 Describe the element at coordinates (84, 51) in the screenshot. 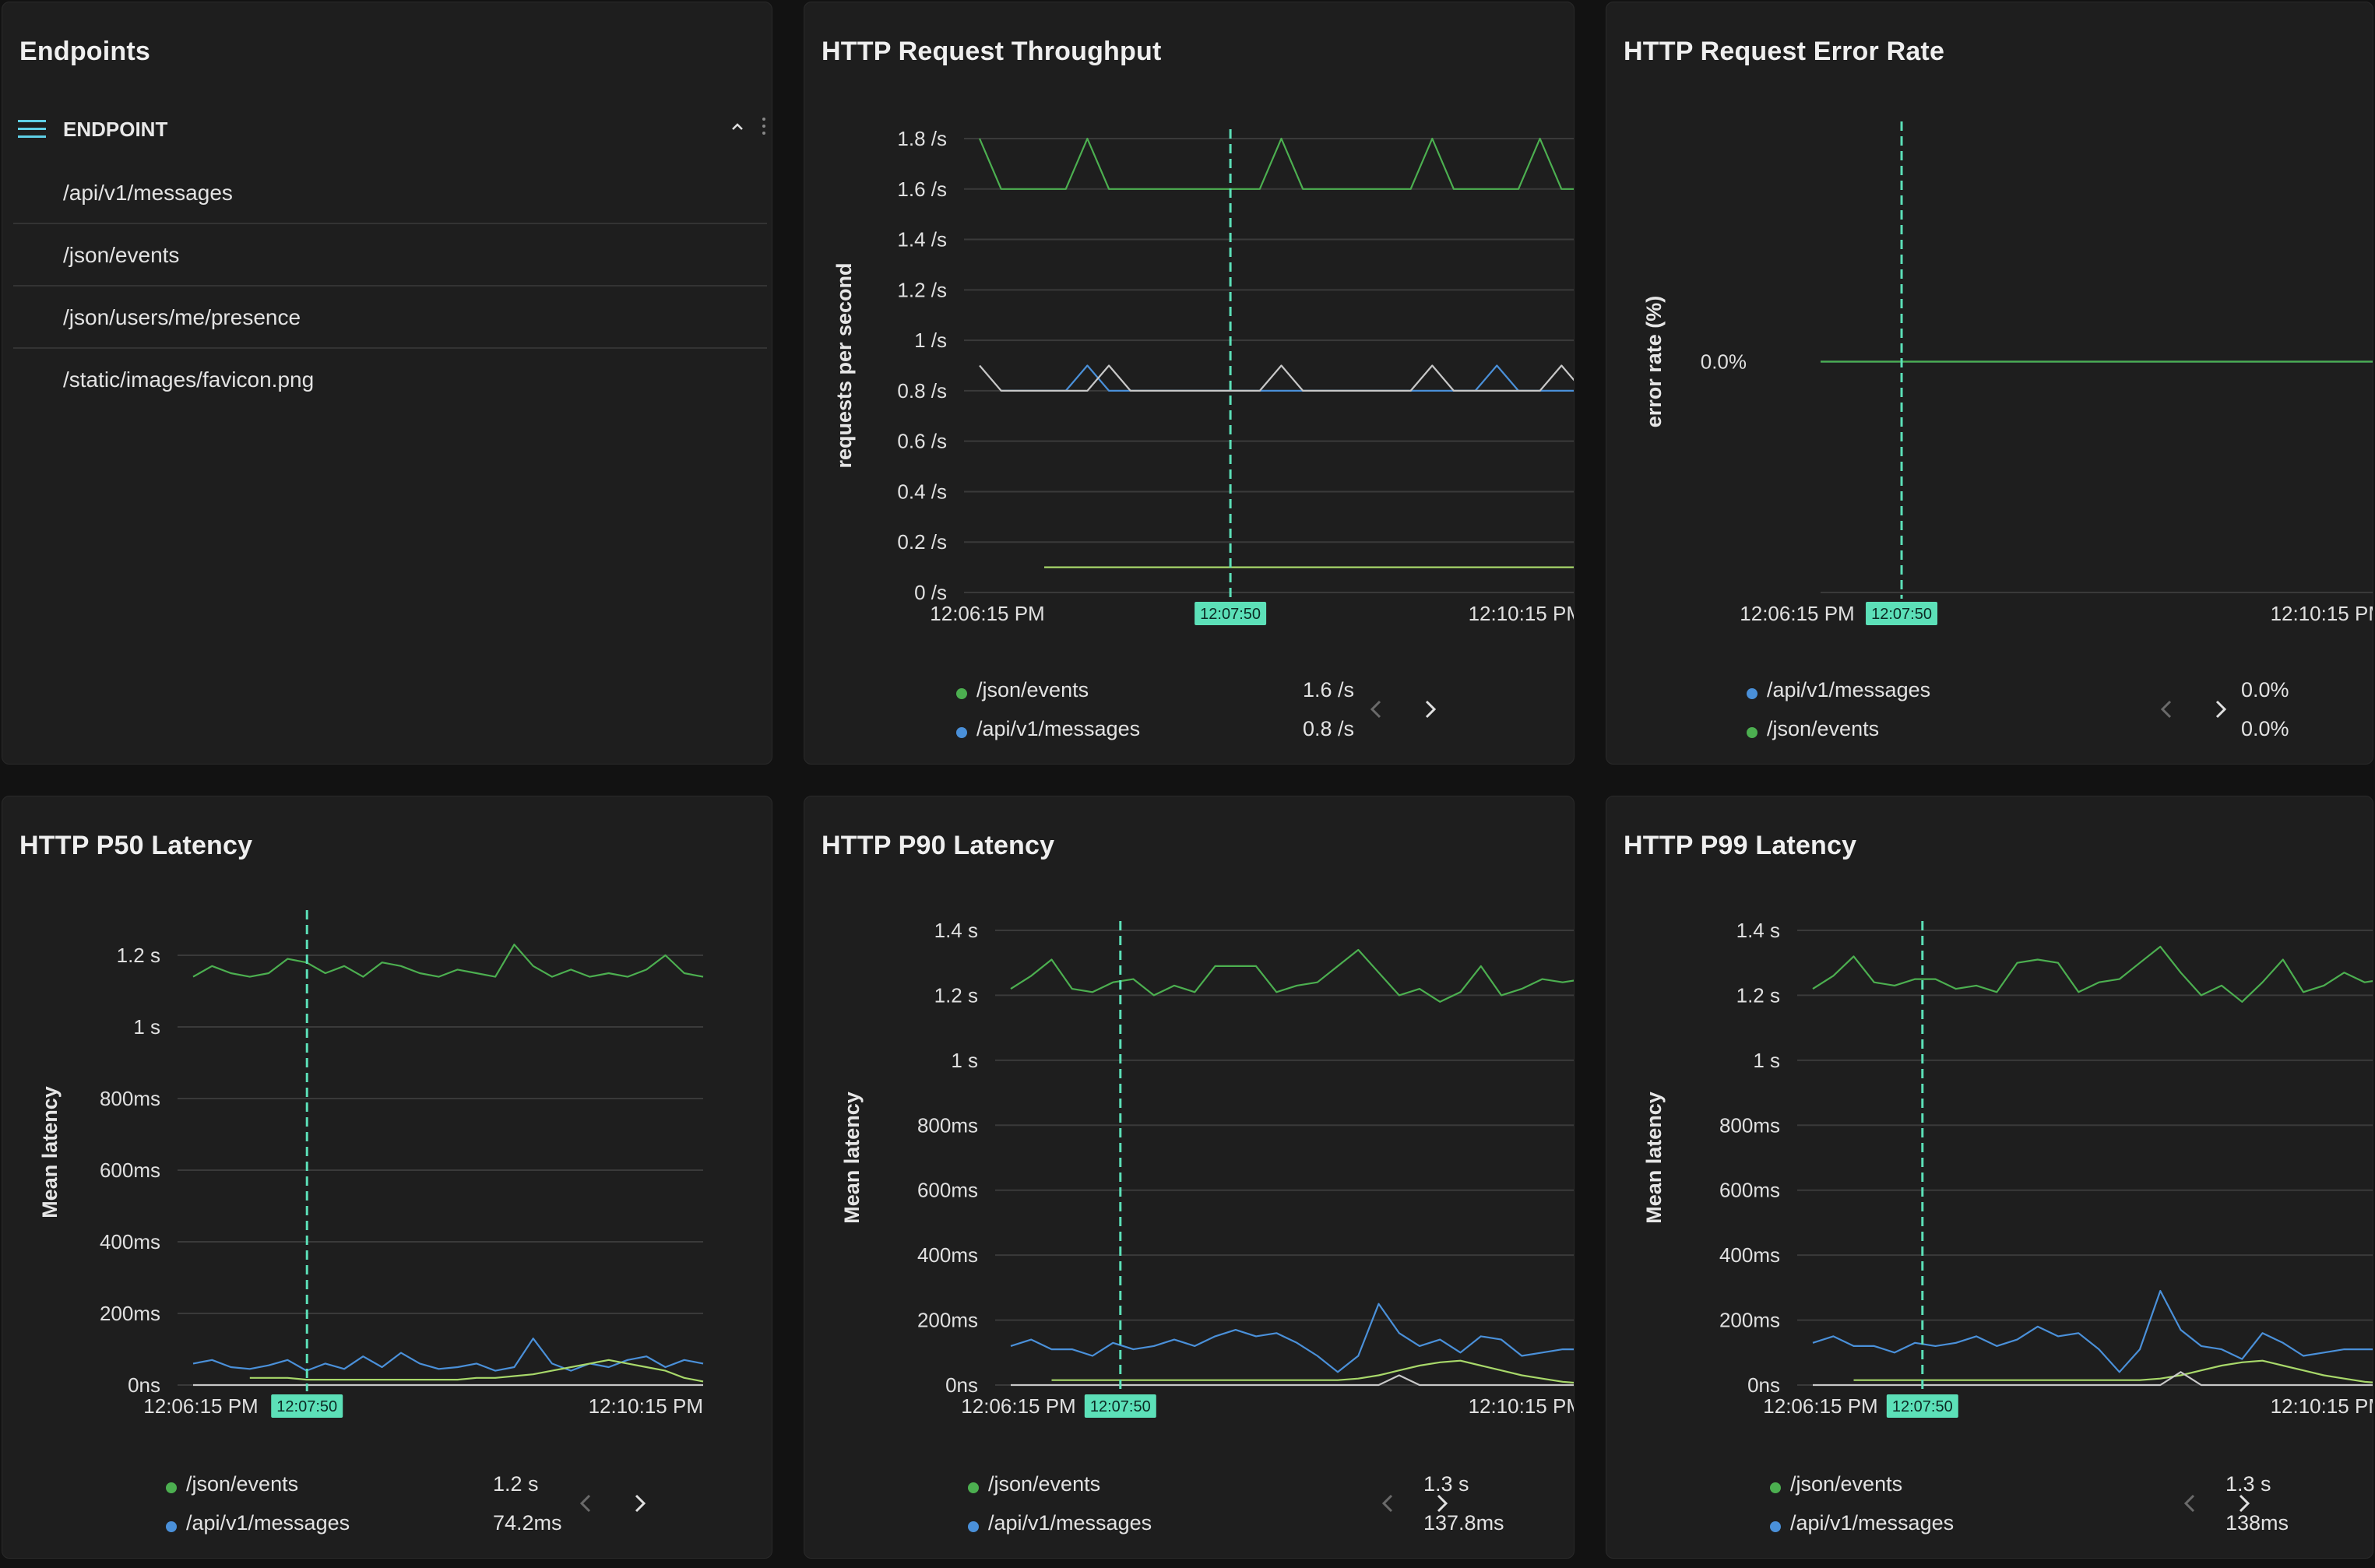

I see `panel-title: Endpoints` at that location.